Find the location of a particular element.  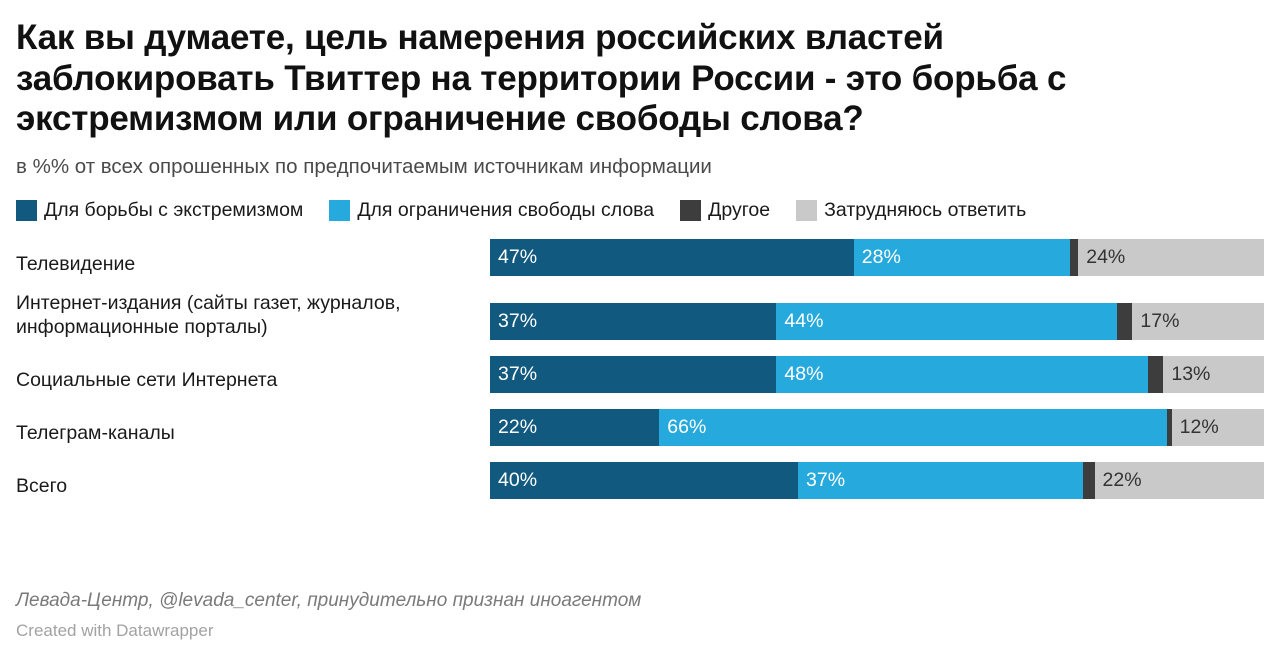

bar-track: 40% 37% 22% is located at coordinates (877, 480).